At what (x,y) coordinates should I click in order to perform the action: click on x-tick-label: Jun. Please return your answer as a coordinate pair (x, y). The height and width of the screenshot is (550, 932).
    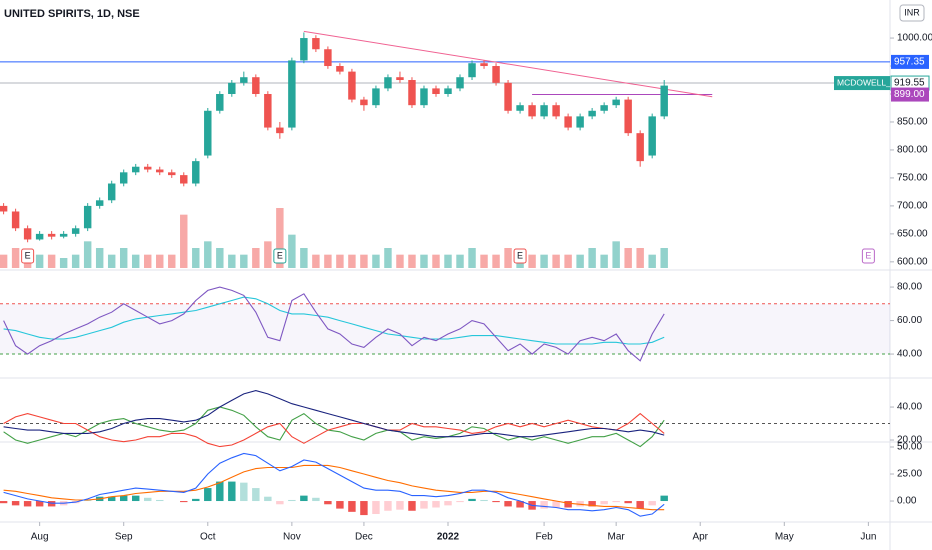
    Looking at the image, I should click on (868, 537).